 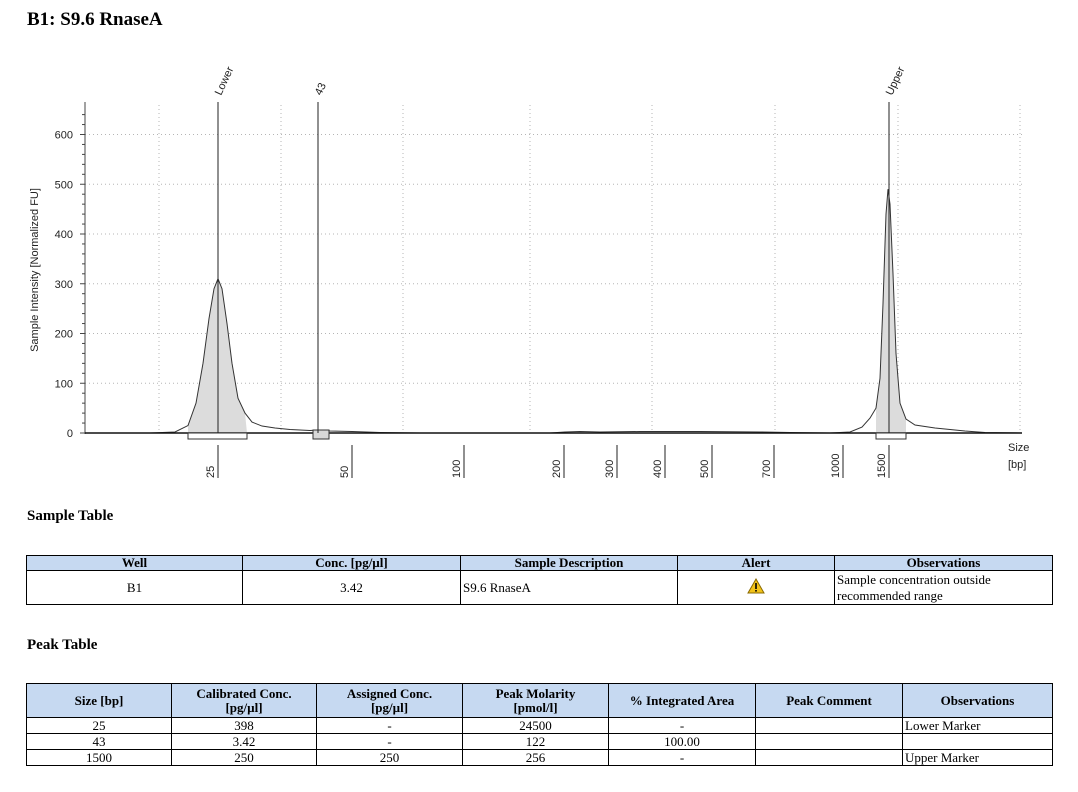 What do you see at coordinates (244, 757) in the screenshot?
I see `cell-calibrated-conc: 250` at bounding box center [244, 757].